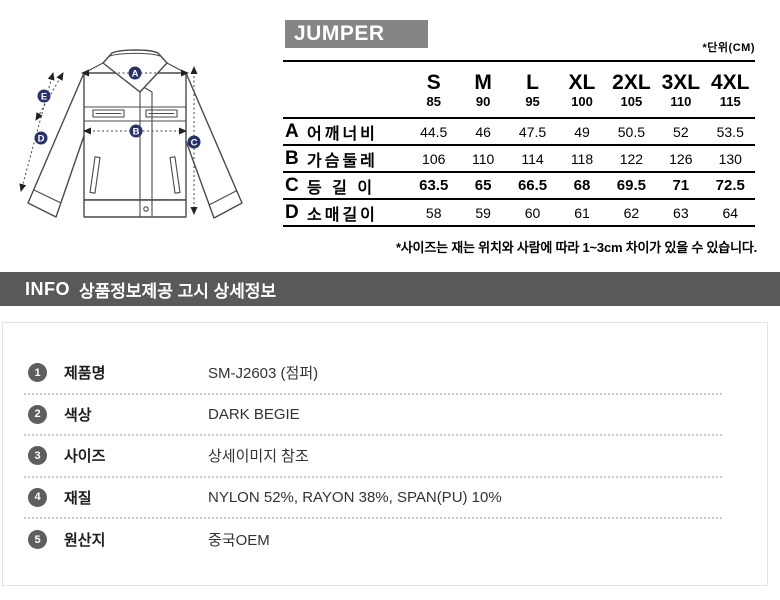 Image resolution: width=780 pixels, height=600 pixels. What do you see at coordinates (263, 374) in the screenshot?
I see `info-value: SM-J2603 (점퍼)` at bounding box center [263, 374].